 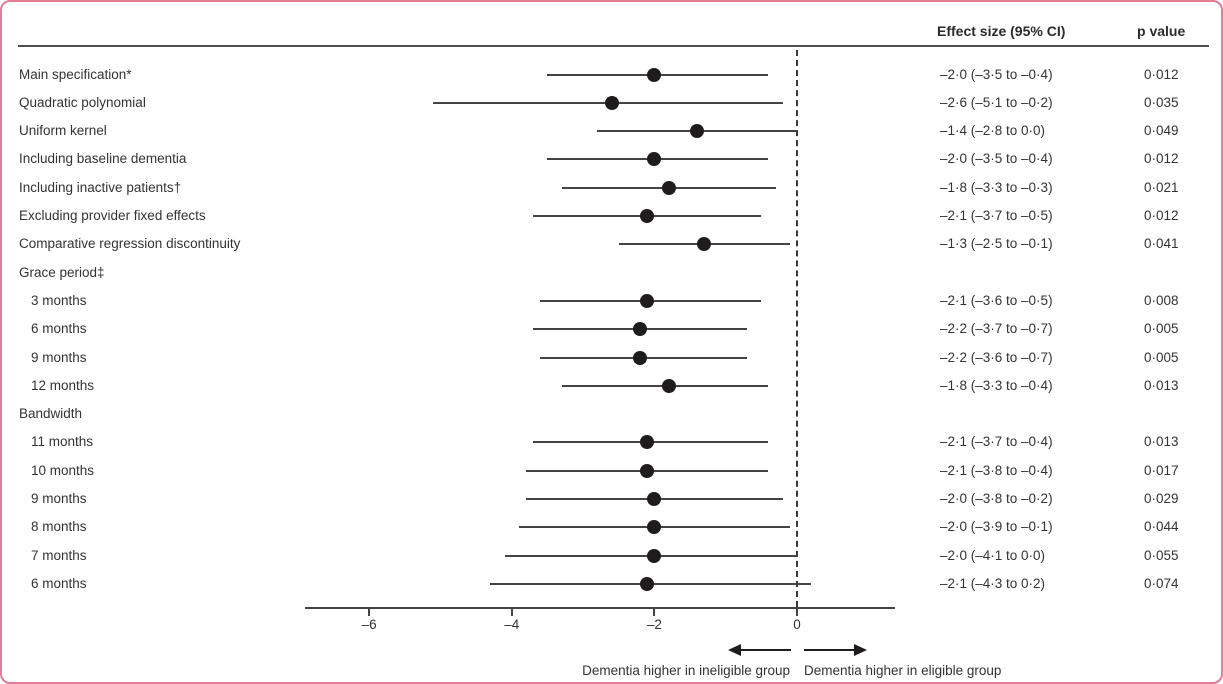 I want to click on effect-size-value: –2·1 (–3·7 to –0·5), so click(x=996, y=215).